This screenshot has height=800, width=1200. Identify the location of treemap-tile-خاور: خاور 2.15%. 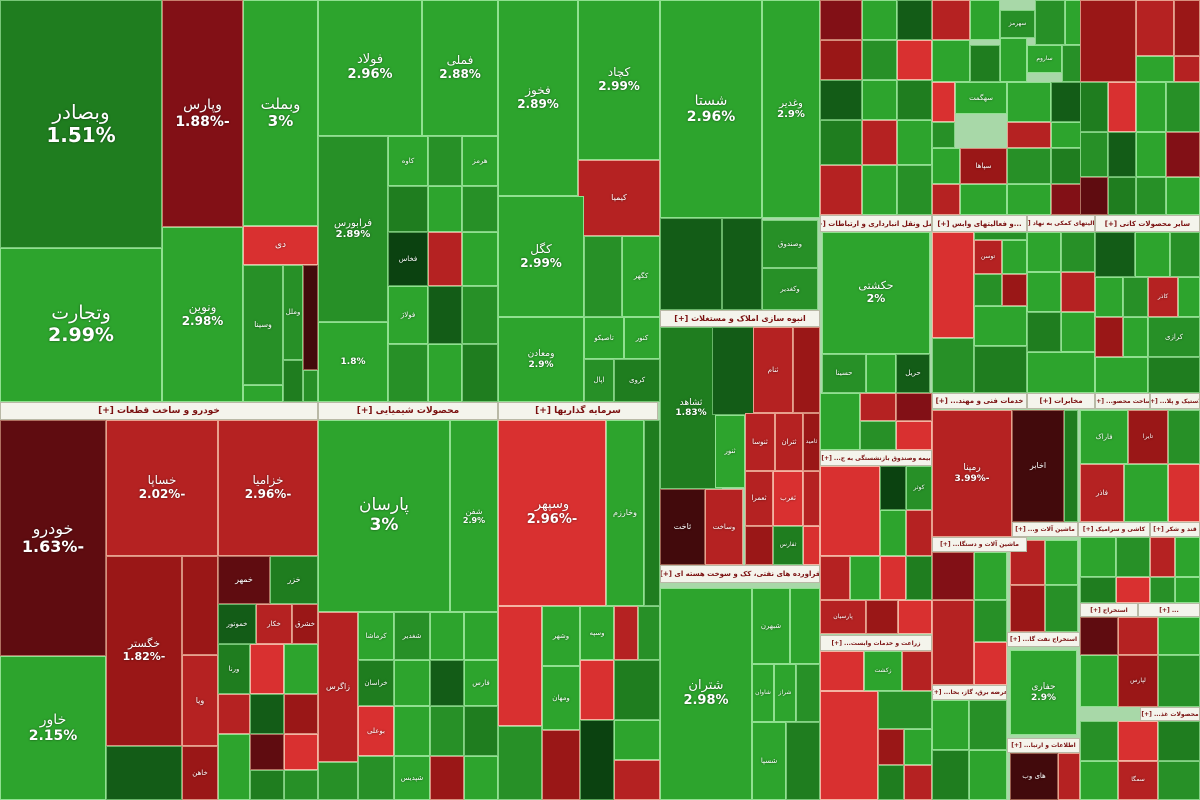
(53, 728).